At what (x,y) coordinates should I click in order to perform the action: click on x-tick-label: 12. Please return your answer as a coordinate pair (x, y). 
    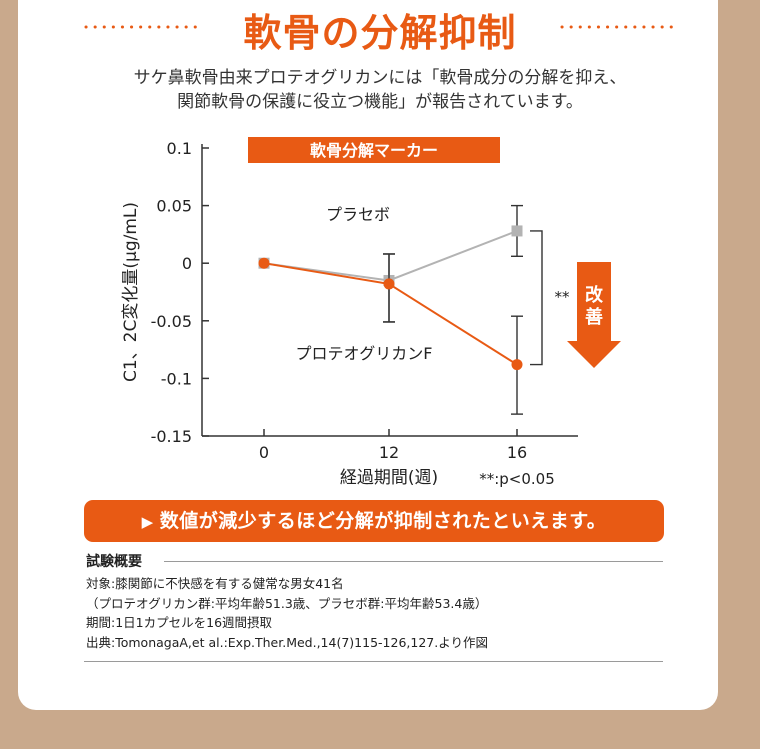
    Looking at the image, I should click on (389, 452).